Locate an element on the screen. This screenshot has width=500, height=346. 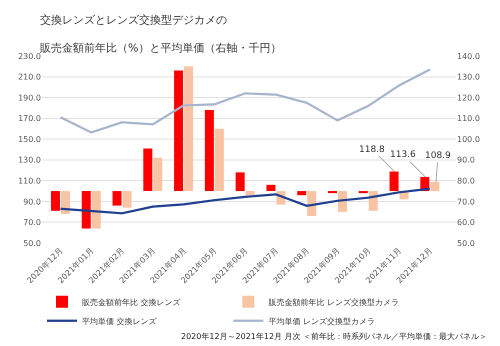
y2-tick-label: 90.0 is located at coordinates (466, 160).